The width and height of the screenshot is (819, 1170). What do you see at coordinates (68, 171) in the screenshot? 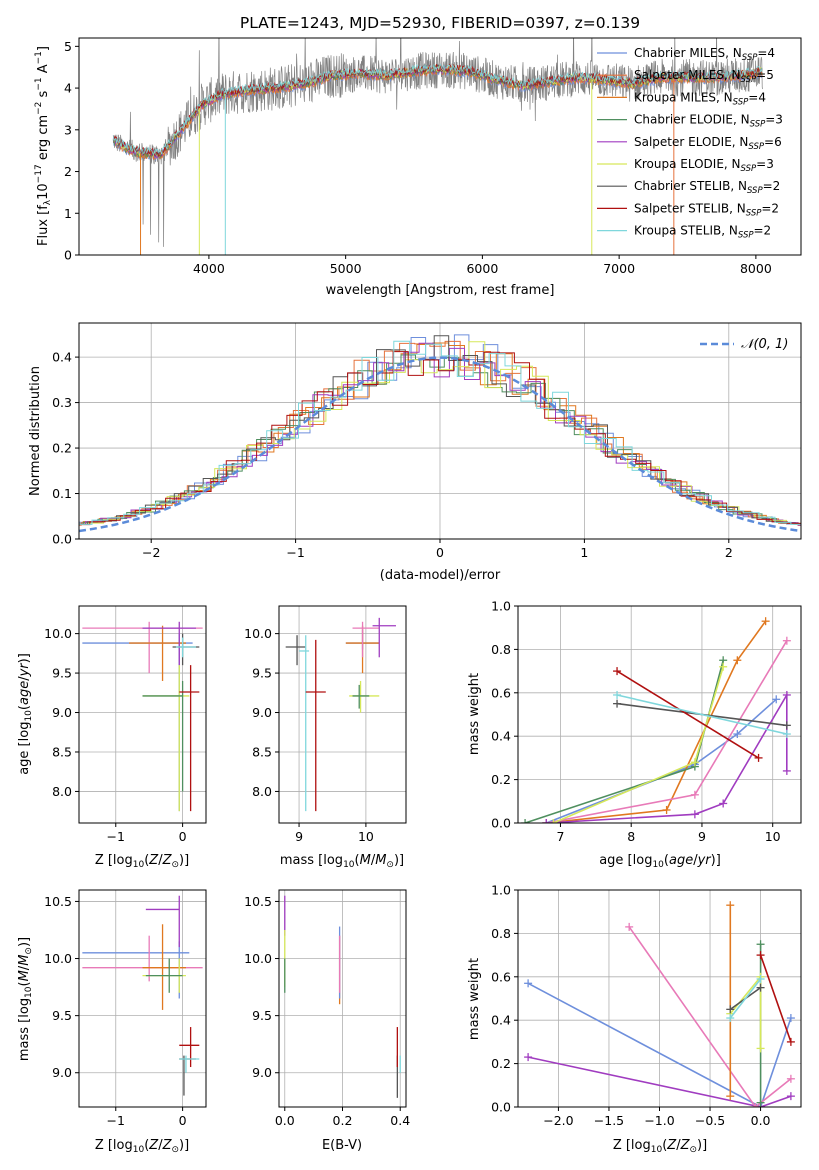
I see `y-tick-label: 2` at bounding box center [68, 171].